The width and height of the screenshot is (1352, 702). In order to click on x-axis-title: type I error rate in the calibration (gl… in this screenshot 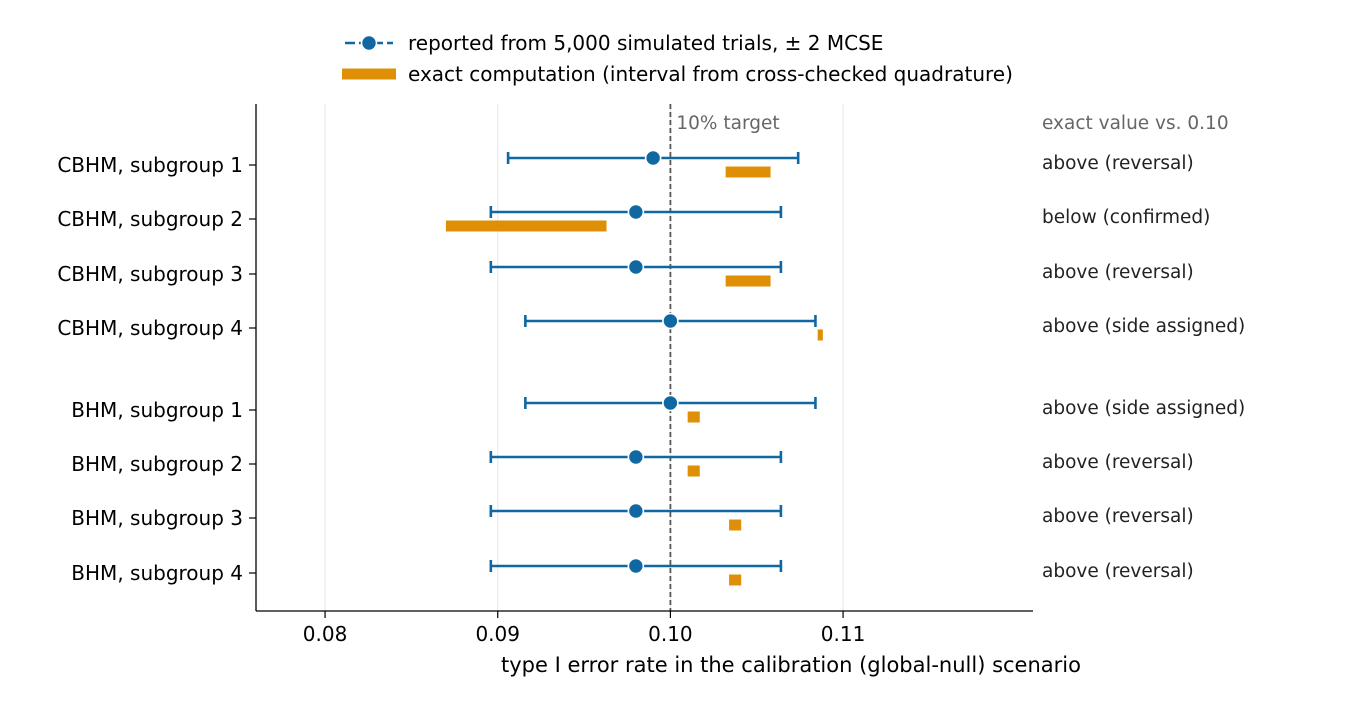, I will do `click(791, 665)`.